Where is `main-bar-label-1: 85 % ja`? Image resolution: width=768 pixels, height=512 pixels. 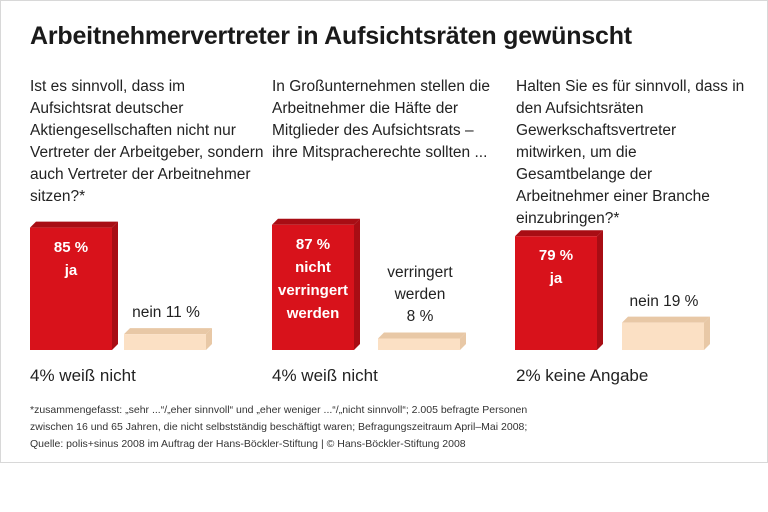
main-bar-label-1: 85 % ja is located at coordinates (71, 259).